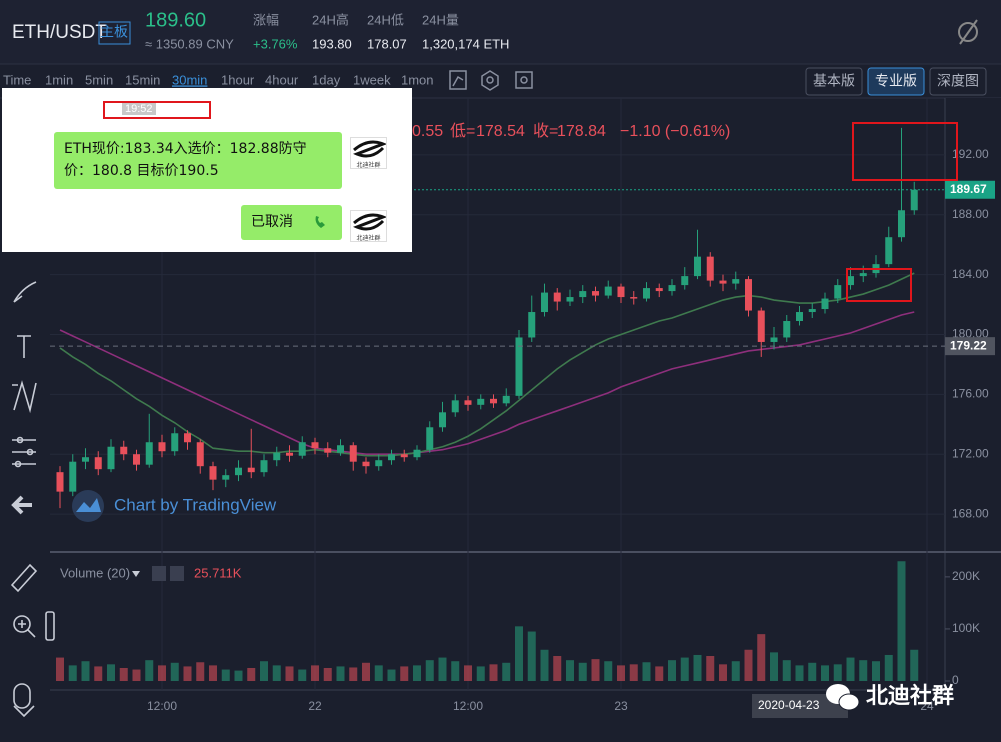 Image resolution: width=1001 pixels, height=742 pixels. Describe the element at coordinates (966, 576) in the screenshot. I see `y-tick-label: 200K` at that location.